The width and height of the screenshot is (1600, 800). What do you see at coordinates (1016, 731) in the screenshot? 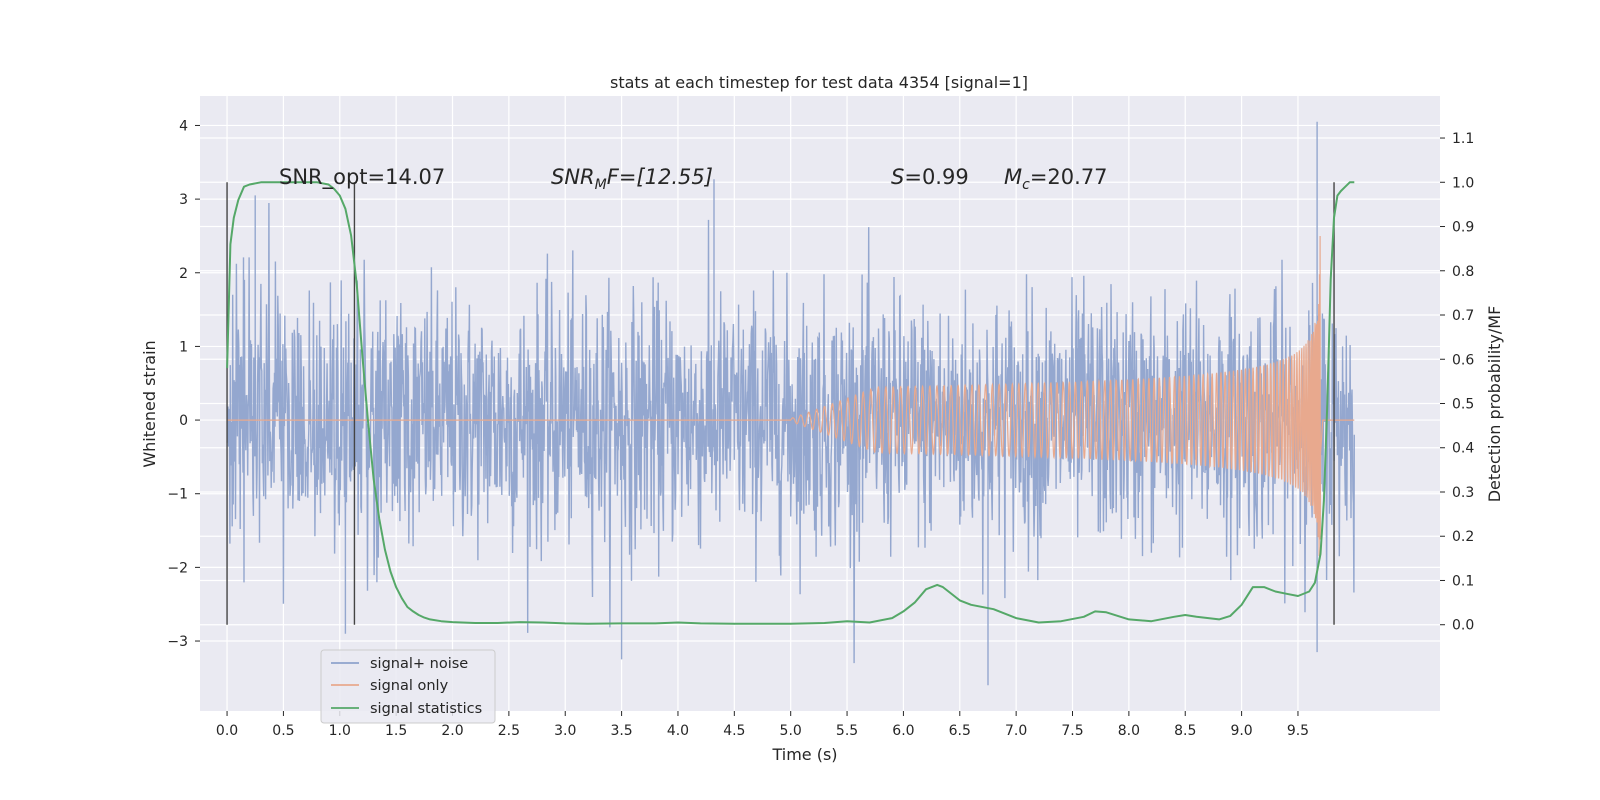
I see `x-tick-label: 7.0` at bounding box center [1016, 731].